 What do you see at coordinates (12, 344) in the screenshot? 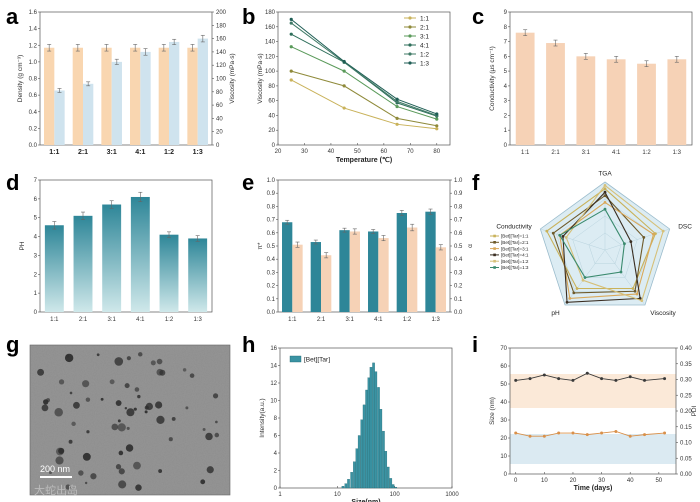
I see `panel-label-g: g` at bounding box center [12, 344].